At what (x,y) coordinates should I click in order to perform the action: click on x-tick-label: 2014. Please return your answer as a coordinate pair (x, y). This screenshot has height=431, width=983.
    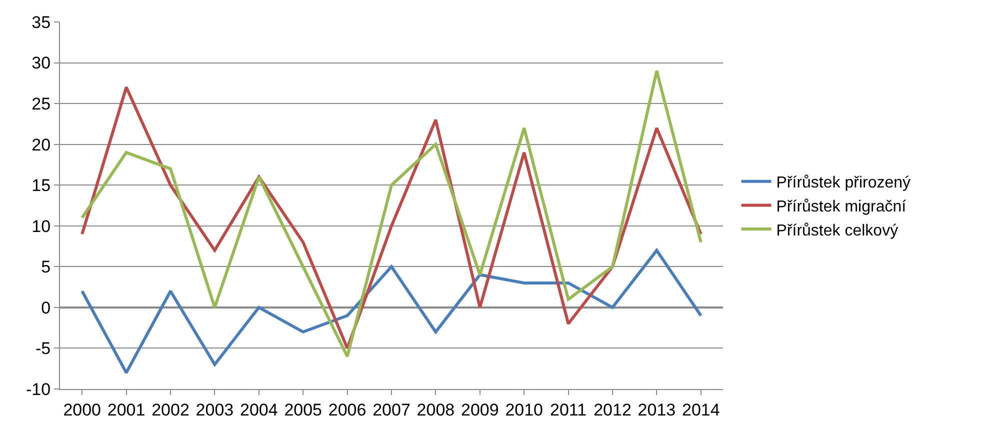
    Looking at the image, I should click on (701, 410).